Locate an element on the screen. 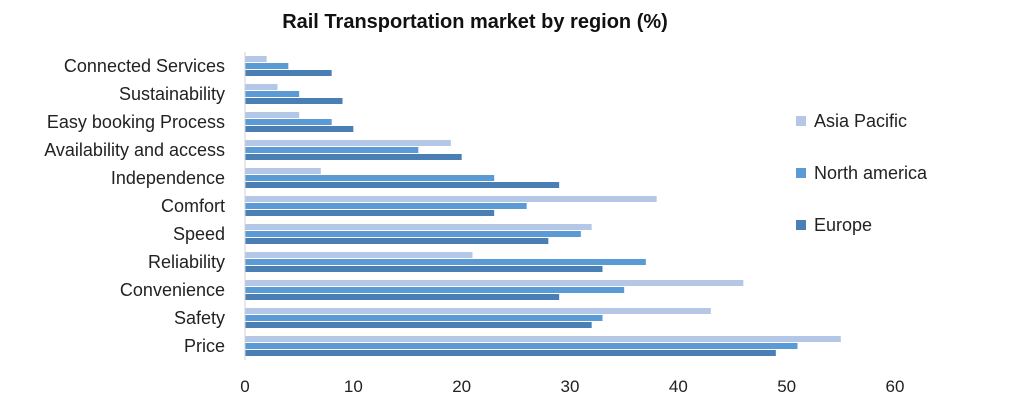  x-tick-label: 30 is located at coordinates (570, 386).